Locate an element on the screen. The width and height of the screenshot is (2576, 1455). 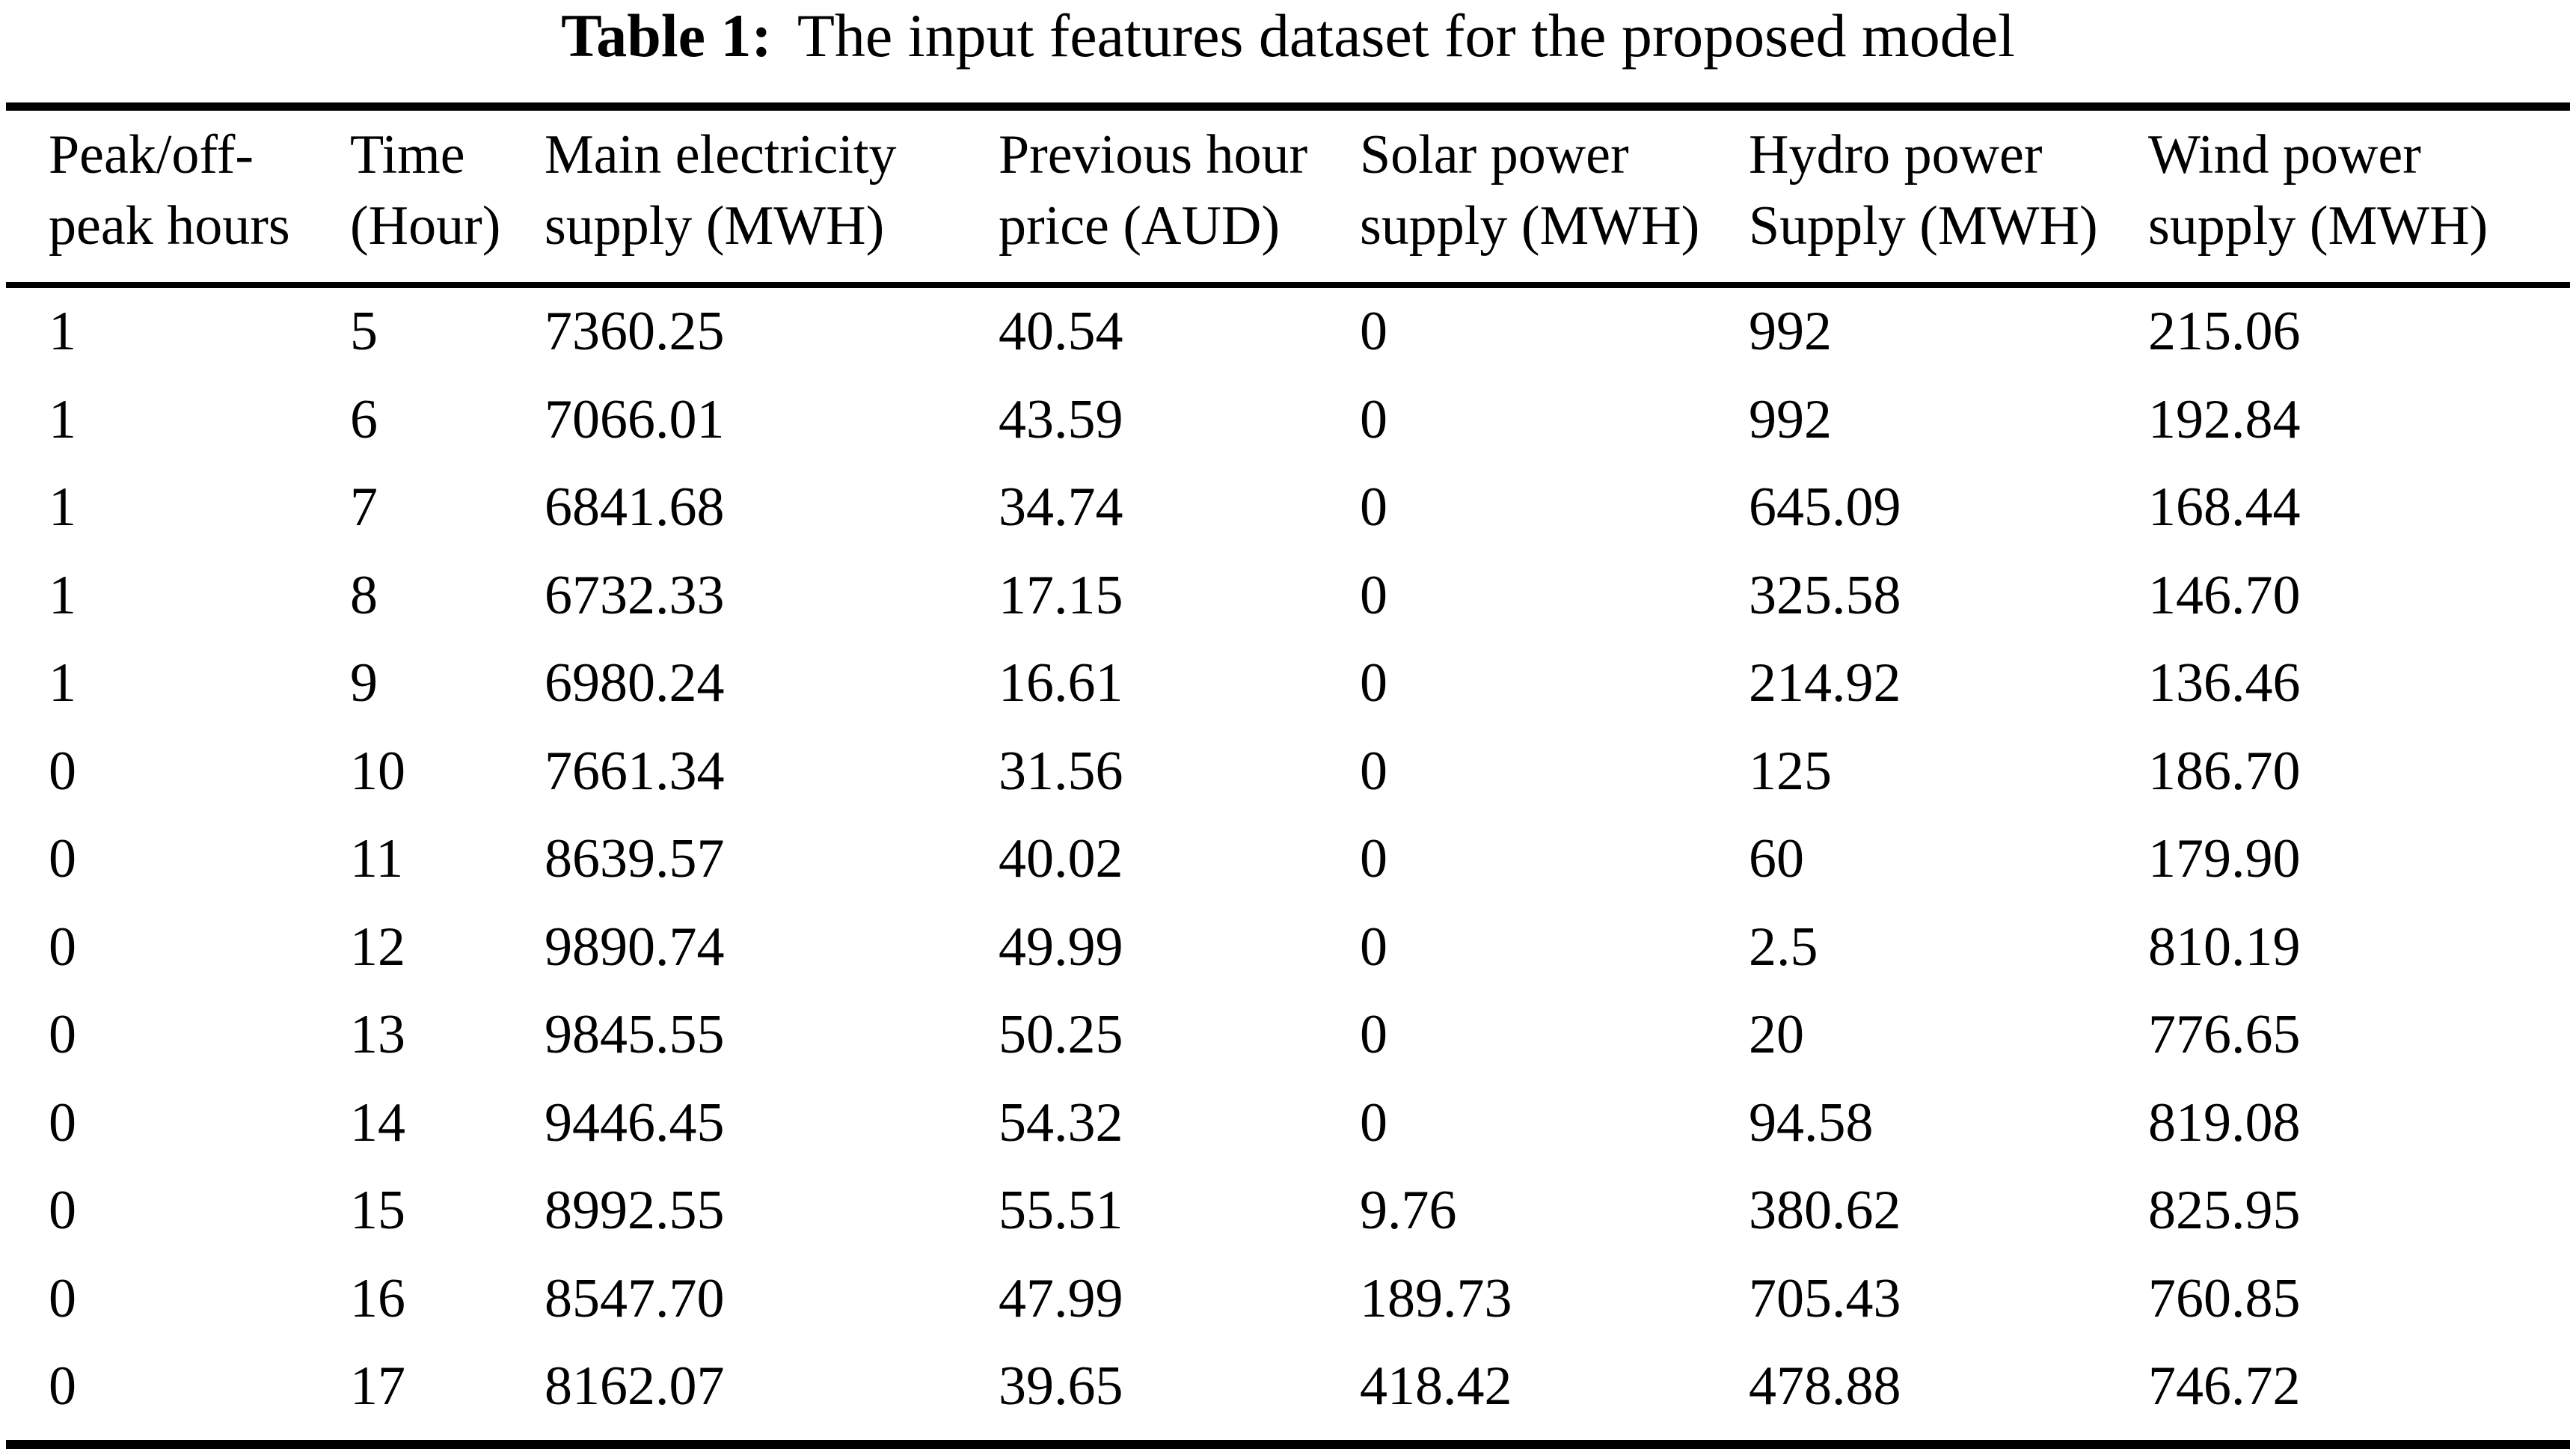
header-line: Hydro power is located at coordinates (1896, 155).